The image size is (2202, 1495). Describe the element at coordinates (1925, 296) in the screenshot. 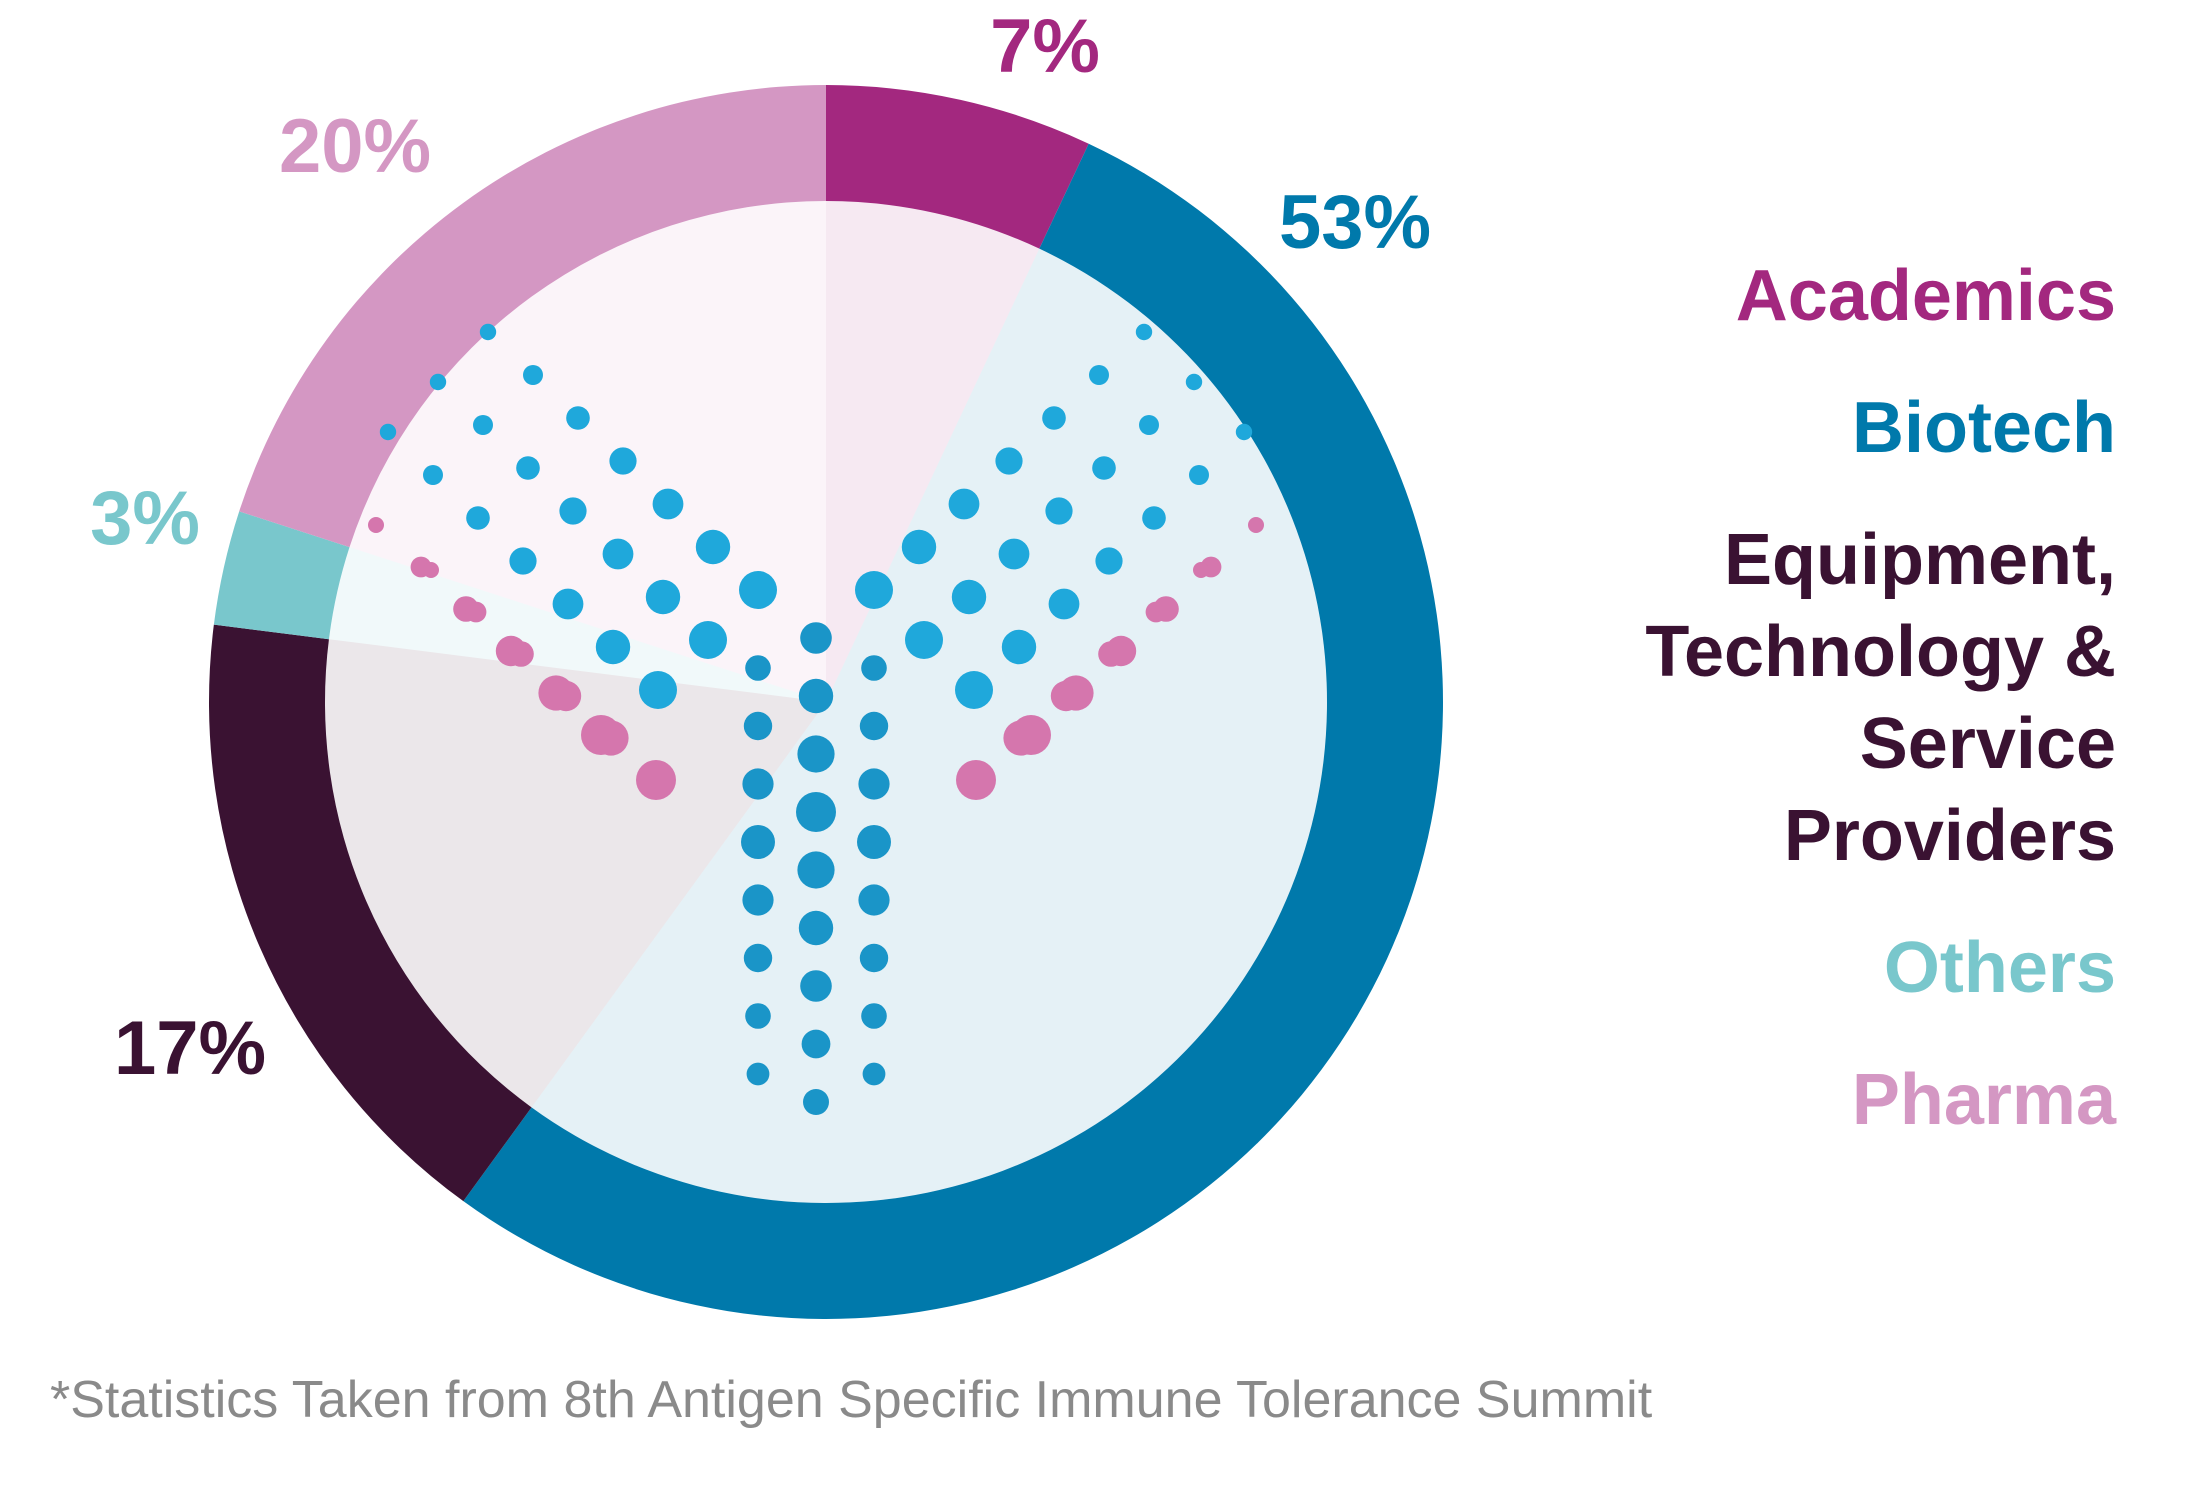

I see `legend-entry: Academics` at that location.